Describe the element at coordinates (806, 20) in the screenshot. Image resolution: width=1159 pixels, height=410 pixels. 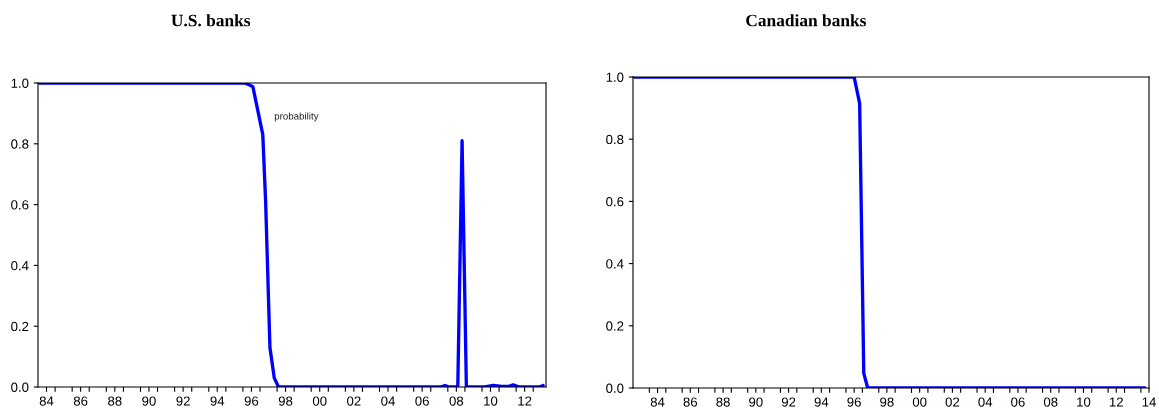
I see `chart-title: Canadian banks` at that location.